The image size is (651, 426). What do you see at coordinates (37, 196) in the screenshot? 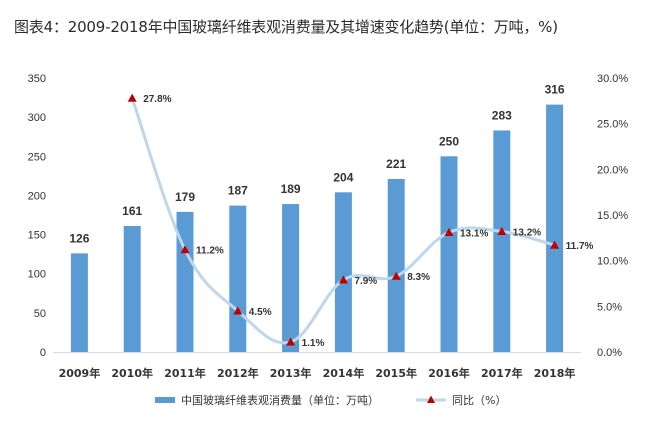
I see `y-left-tick-label: 200` at bounding box center [37, 196].